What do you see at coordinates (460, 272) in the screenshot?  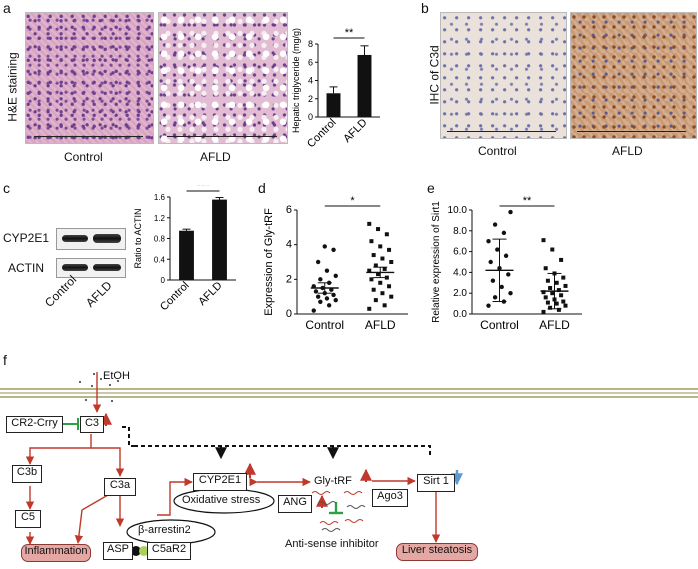 I see `y-tick-label: 4.0` at bounding box center [460, 272].